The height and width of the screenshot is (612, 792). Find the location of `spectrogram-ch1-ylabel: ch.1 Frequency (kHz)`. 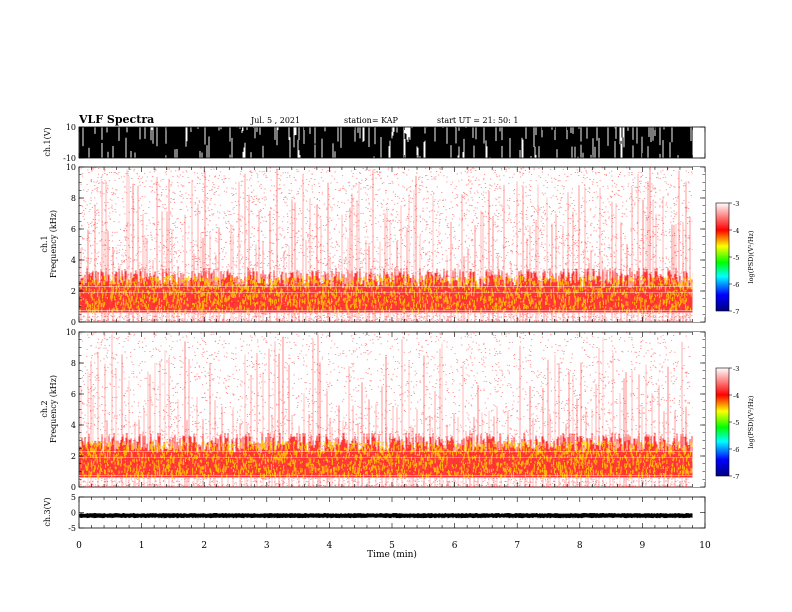

spectrogram-ch1-ylabel: ch.1 Frequency (kHz) is located at coordinates (49, 244).